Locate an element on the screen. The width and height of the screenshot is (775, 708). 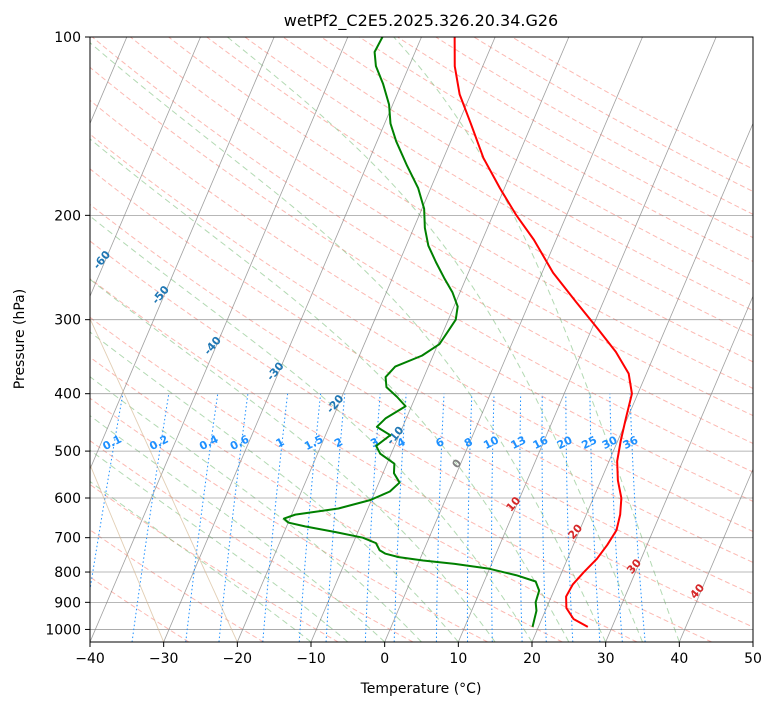
special-isotherm-curves is located at coordinates (164, 479).